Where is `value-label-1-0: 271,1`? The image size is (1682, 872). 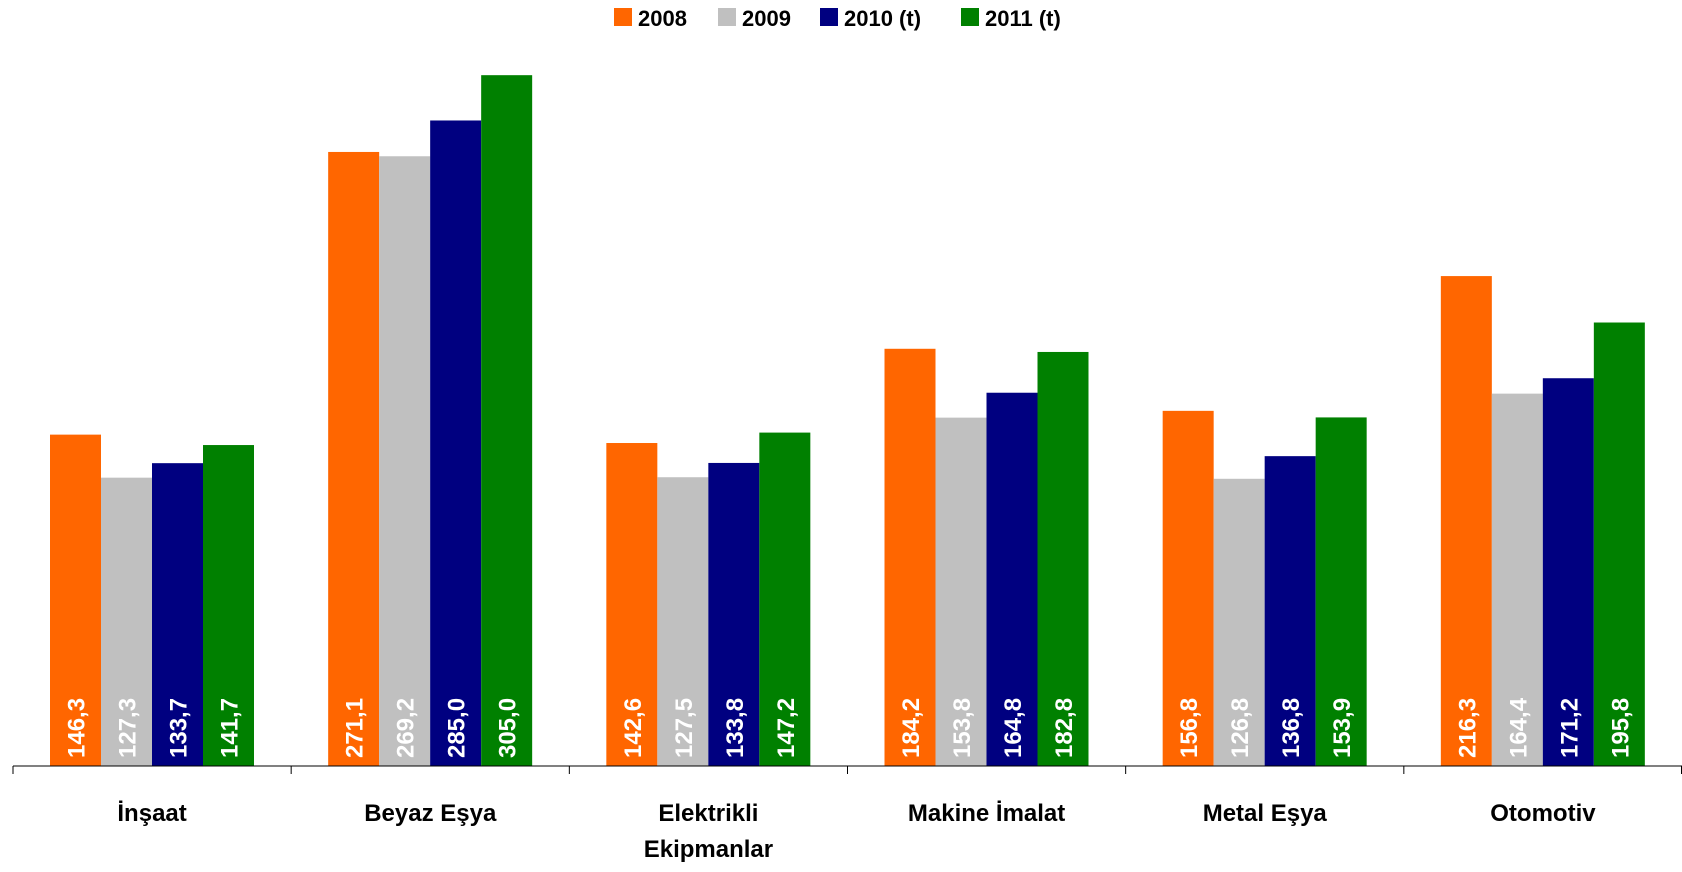 value-label-1-0: 271,1 is located at coordinates (355, 728).